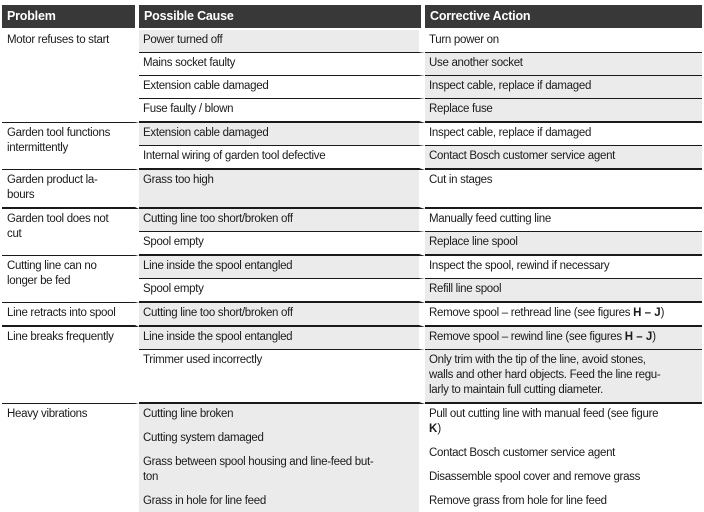 This screenshot has height=512, width=704. I want to click on text-line: intermittently, so click(37, 148).